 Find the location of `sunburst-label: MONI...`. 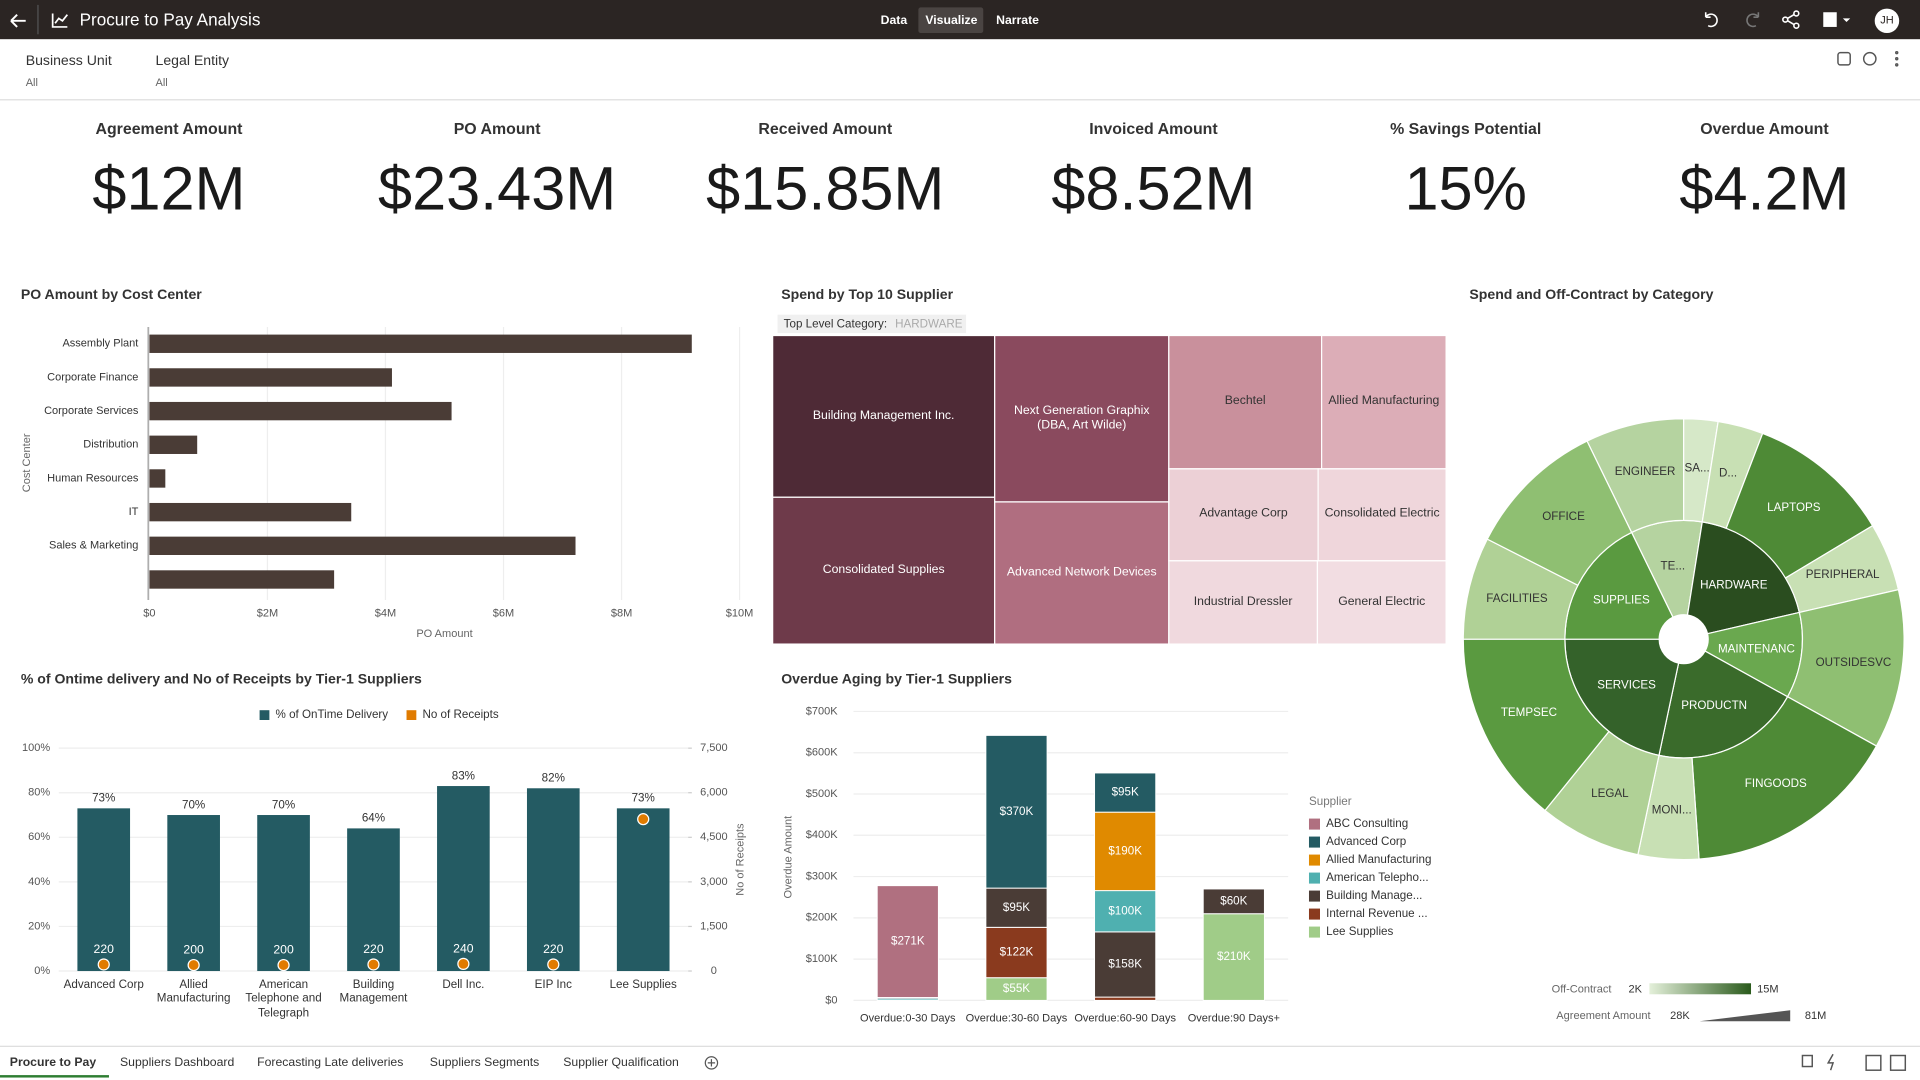

sunburst-label: MONI... is located at coordinates (1672, 809).